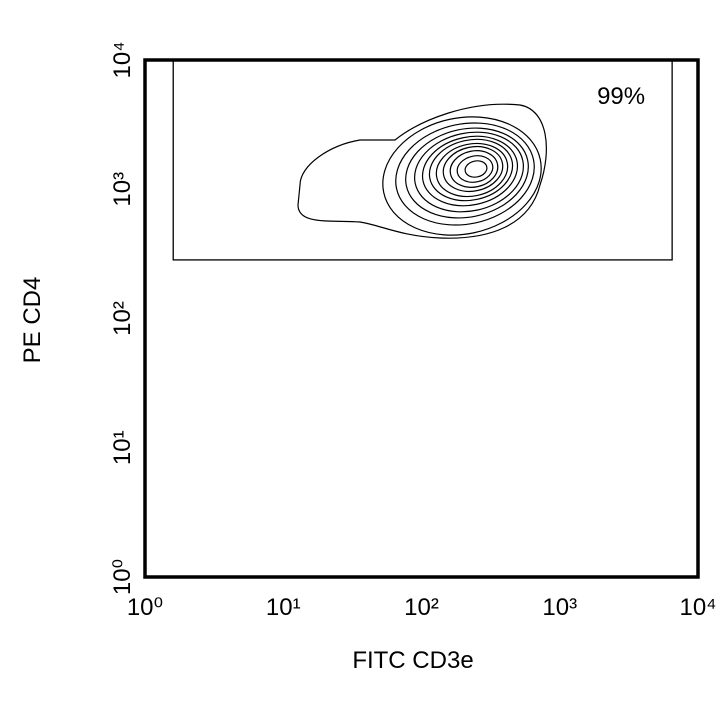 Image resolution: width=720 pixels, height=725 pixels. What do you see at coordinates (32, 320) in the screenshot?
I see `y-axis-label: PE CD4` at bounding box center [32, 320].